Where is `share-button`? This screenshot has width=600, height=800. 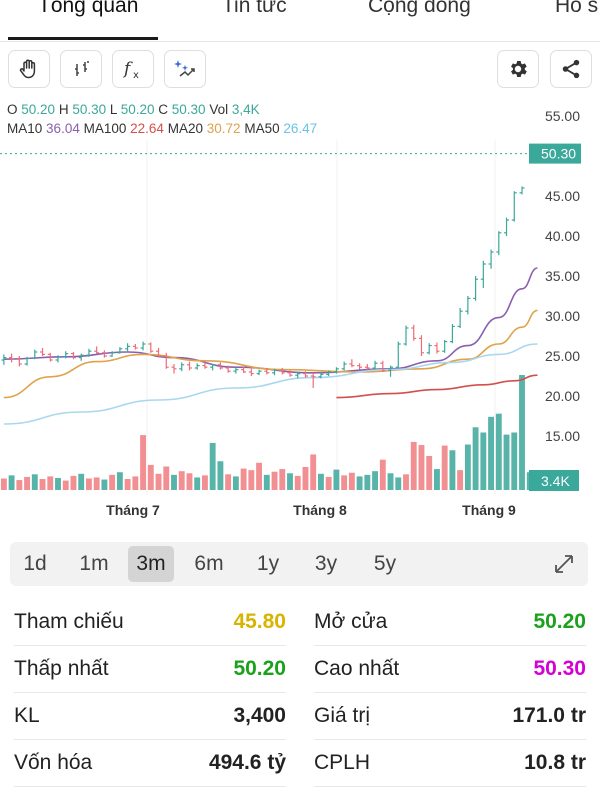 share-button is located at coordinates (571, 69).